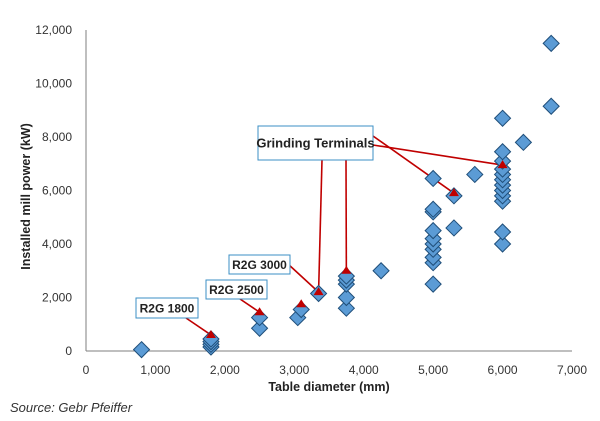  Describe the element at coordinates (335, 370) in the screenshot. I see `x-tick-labels: 0 1,000 2,000 3,000 4,000 5,000 6,000 7,000` at that location.